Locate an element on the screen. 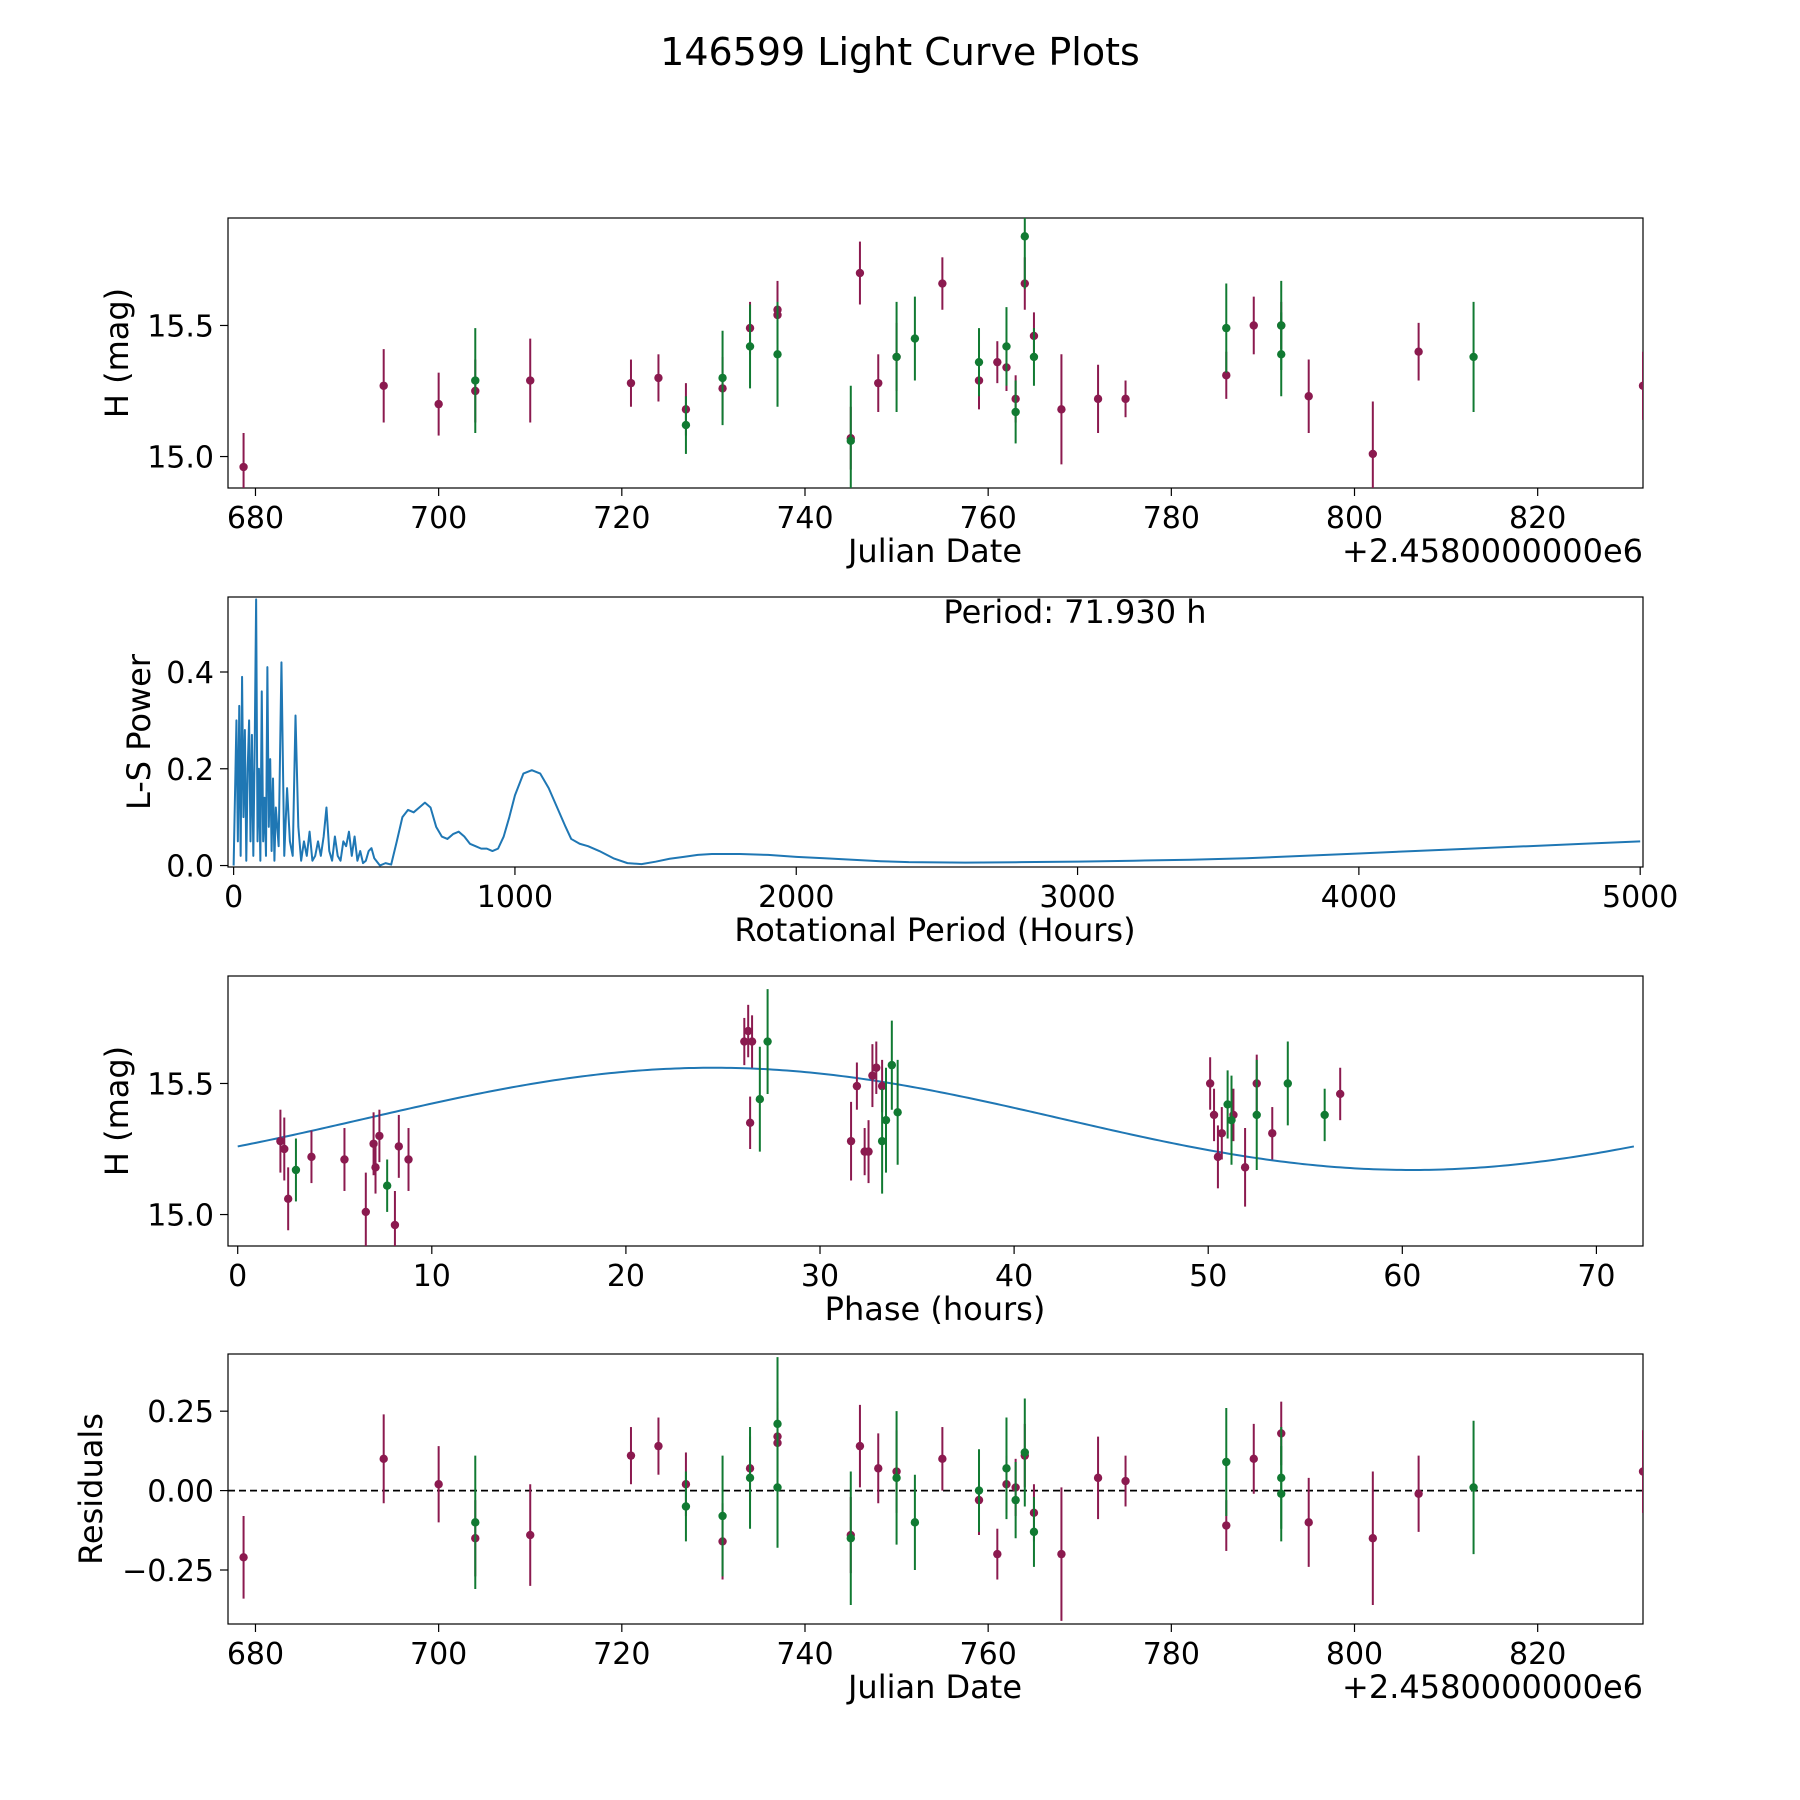 The image size is (1800, 1800). residuals-xtick-label: 740 is located at coordinates (804, 1654).